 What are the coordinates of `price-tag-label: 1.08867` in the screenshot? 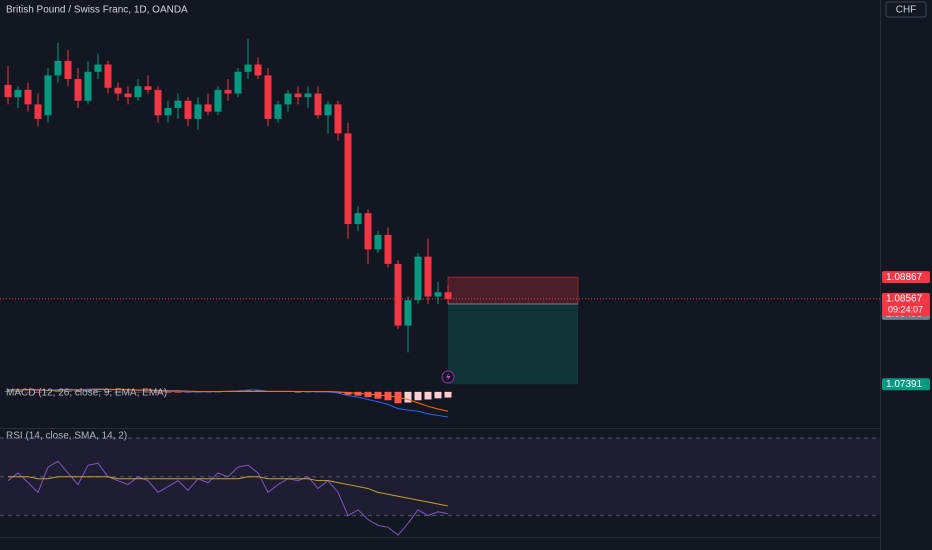 It's located at (904, 277).